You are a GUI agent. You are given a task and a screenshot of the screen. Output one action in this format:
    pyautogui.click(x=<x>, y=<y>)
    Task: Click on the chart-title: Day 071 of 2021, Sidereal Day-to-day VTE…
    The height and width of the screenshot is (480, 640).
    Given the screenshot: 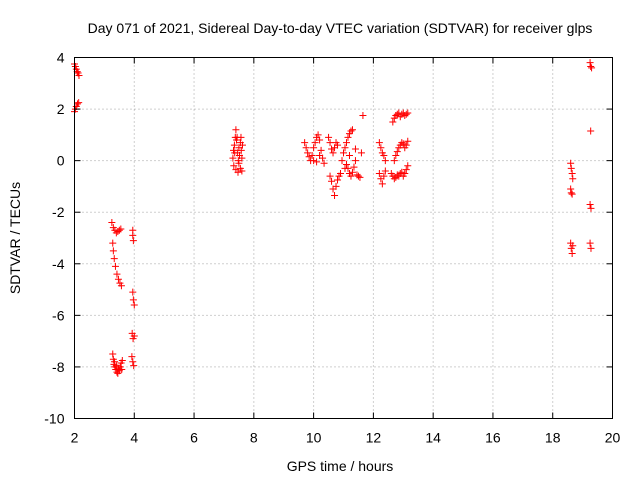 What is the action you would take?
    pyautogui.click(x=340, y=28)
    